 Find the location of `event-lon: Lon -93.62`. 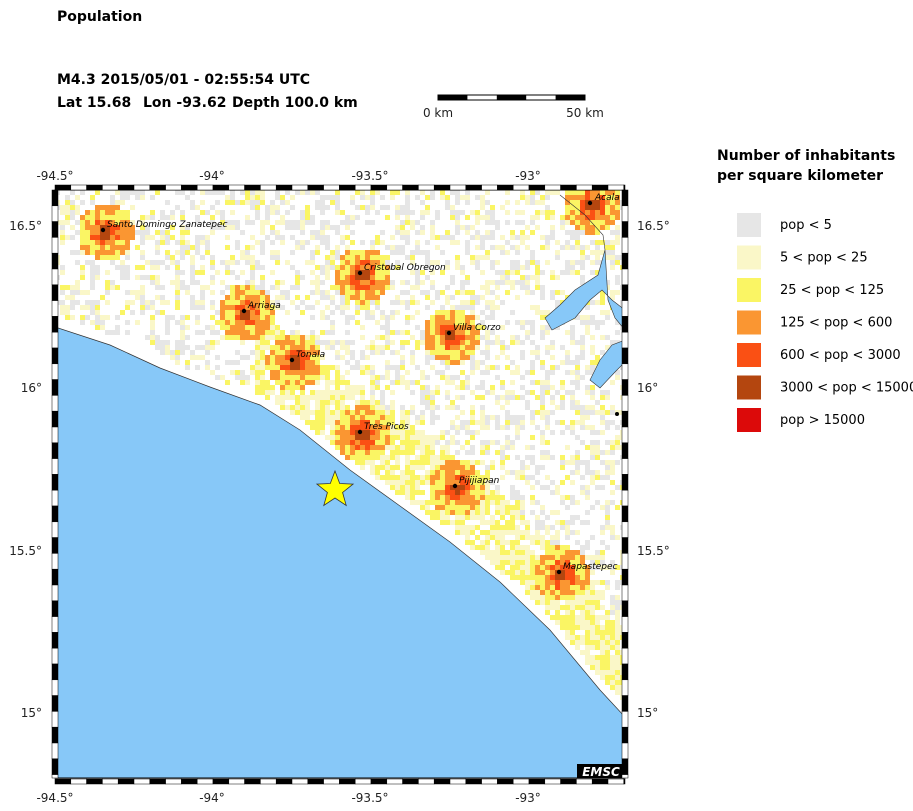

event-lon: Lon -93.62 is located at coordinates (184, 103).